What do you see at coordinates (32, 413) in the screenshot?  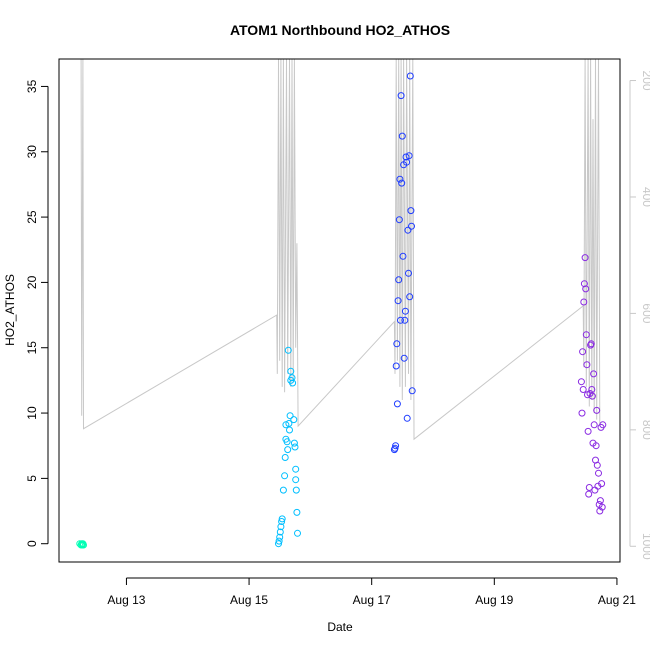 I see `y-tick-label: 10` at bounding box center [32, 413].